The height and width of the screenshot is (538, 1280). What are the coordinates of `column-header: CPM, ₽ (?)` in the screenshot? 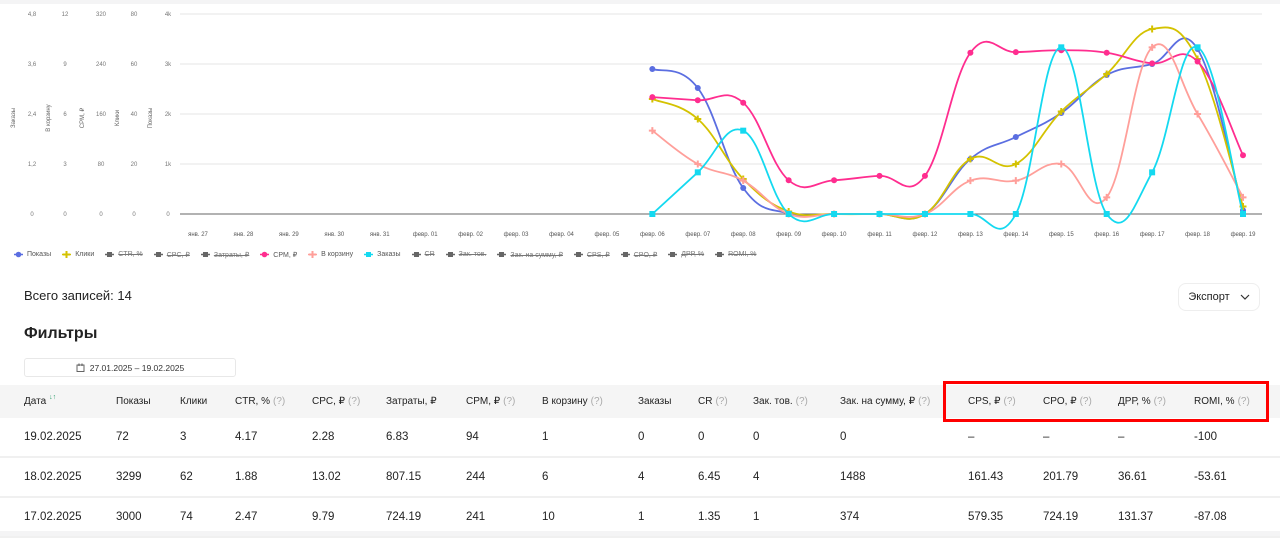 It's located at (490, 401).